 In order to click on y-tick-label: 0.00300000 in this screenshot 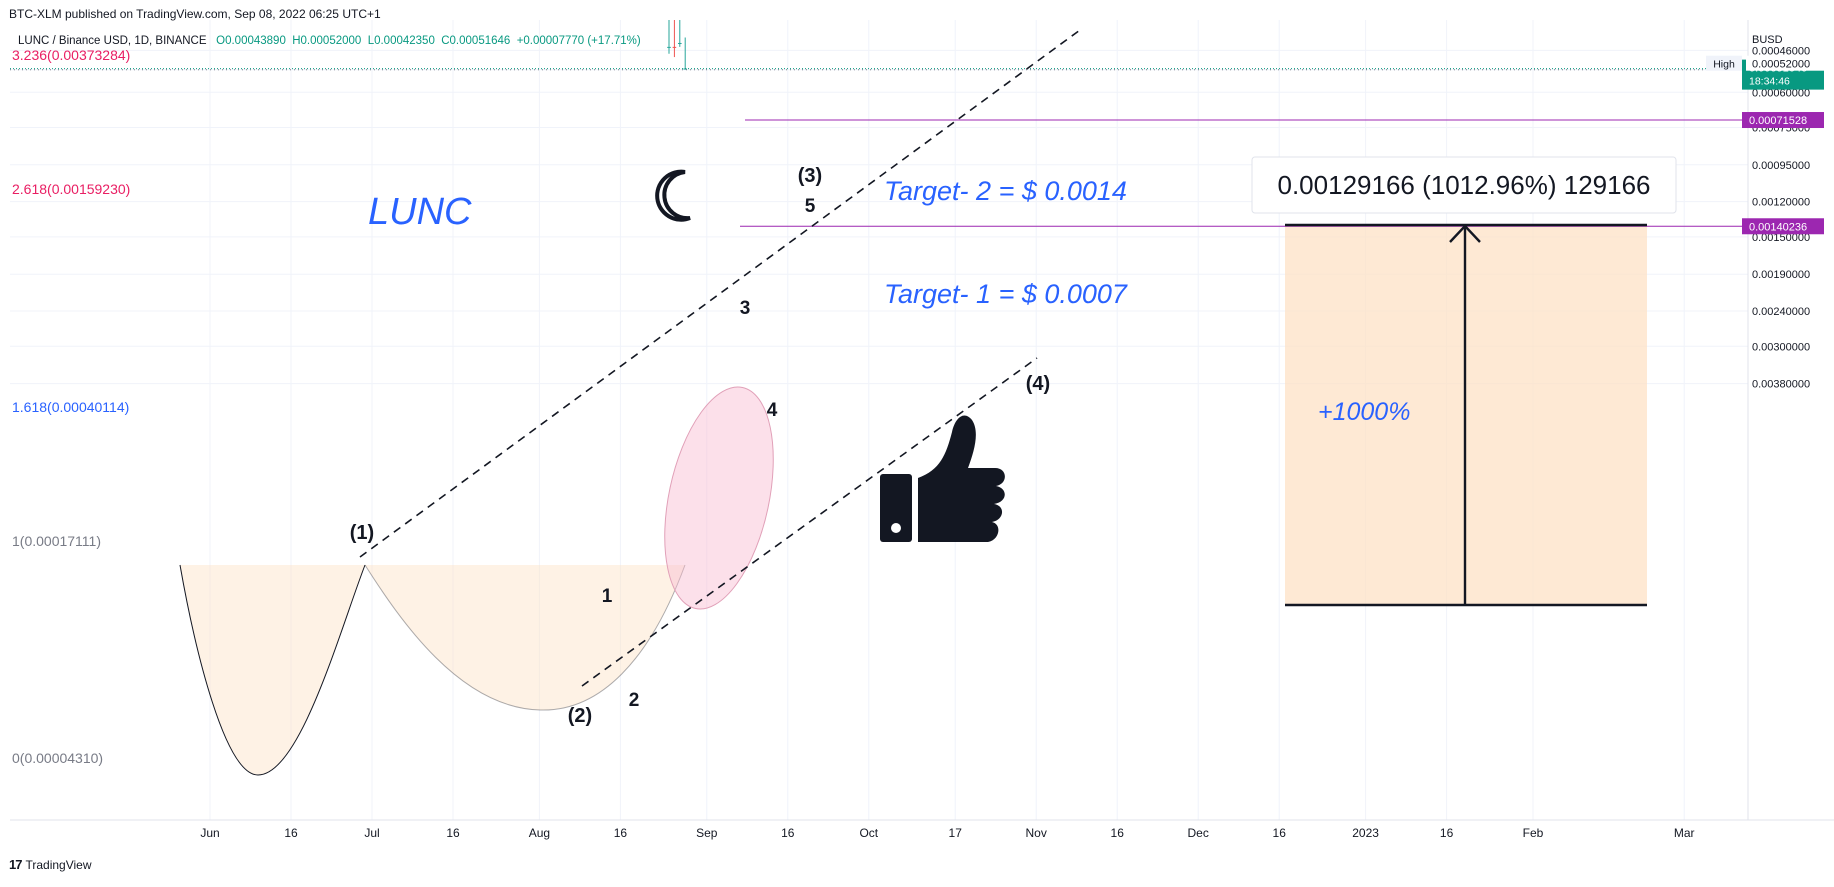, I will do `click(1781, 347)`.